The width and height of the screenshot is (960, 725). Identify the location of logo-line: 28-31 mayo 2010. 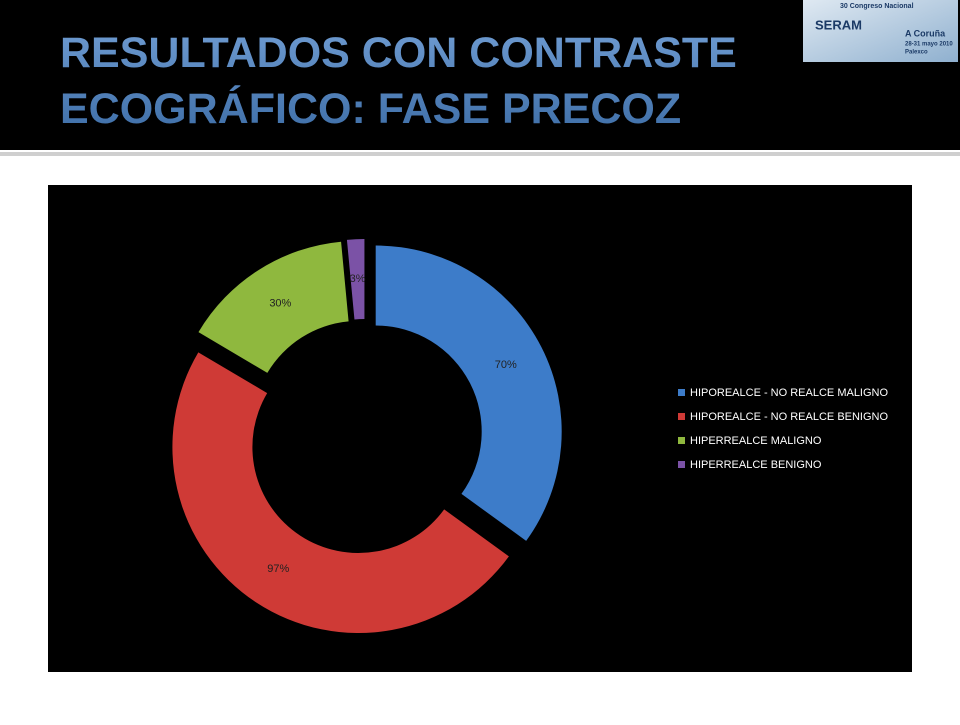
(929, 45).